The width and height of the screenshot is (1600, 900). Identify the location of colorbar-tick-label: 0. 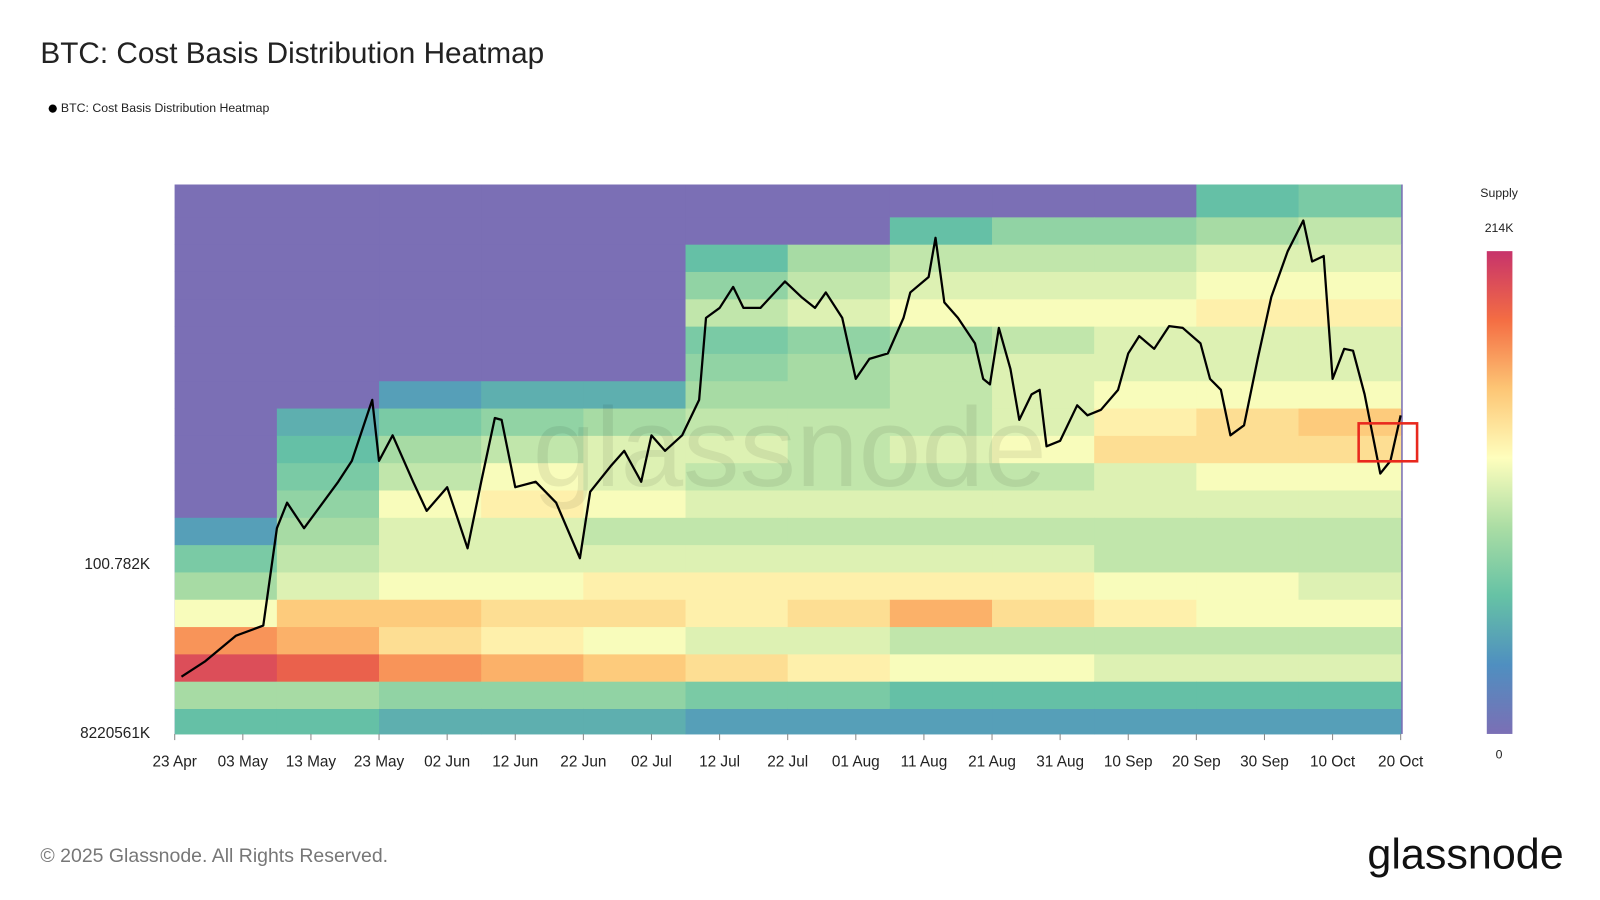
(1499, 755).